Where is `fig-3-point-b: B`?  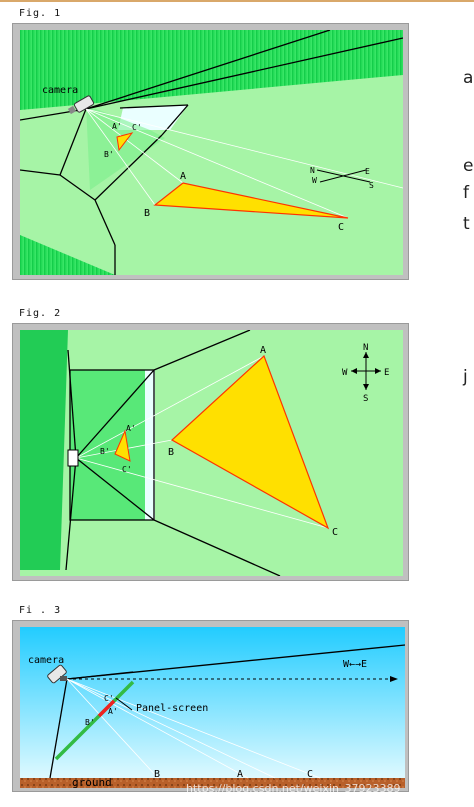
fig-3-point-b: B is located at coordinates (157, 774).